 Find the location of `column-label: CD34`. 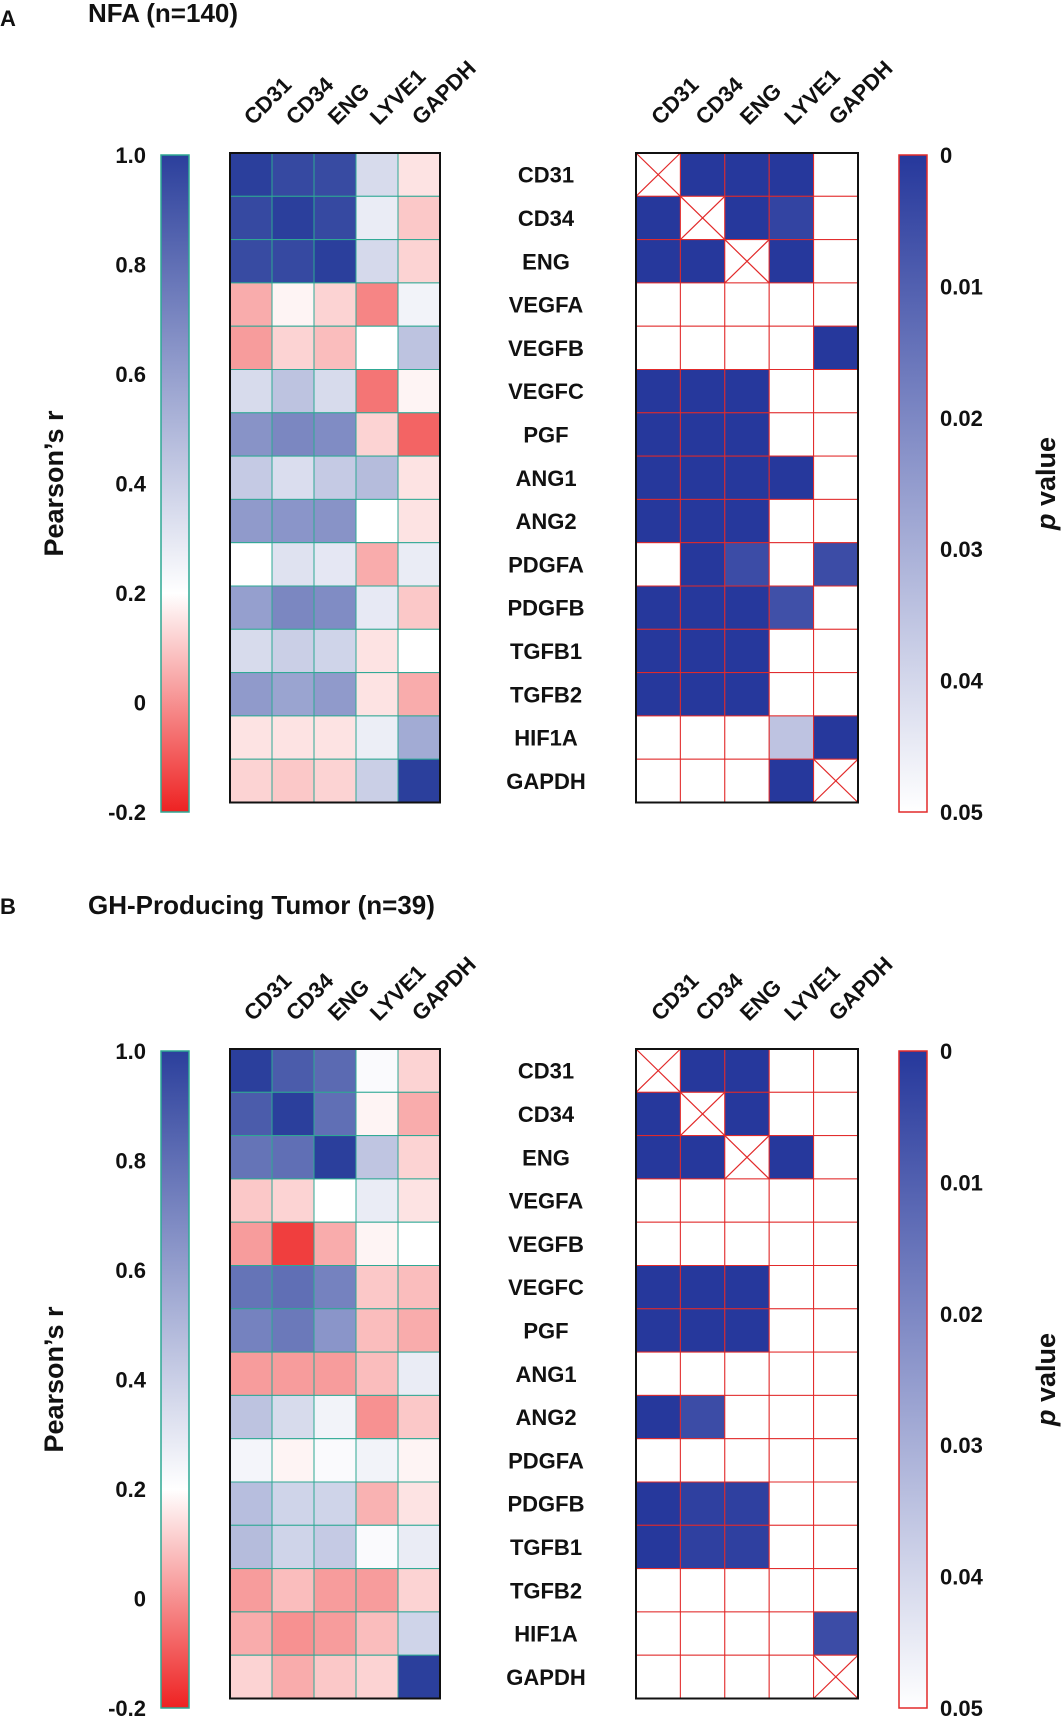

column-label: CD34 is located at coordinates (310, 101).